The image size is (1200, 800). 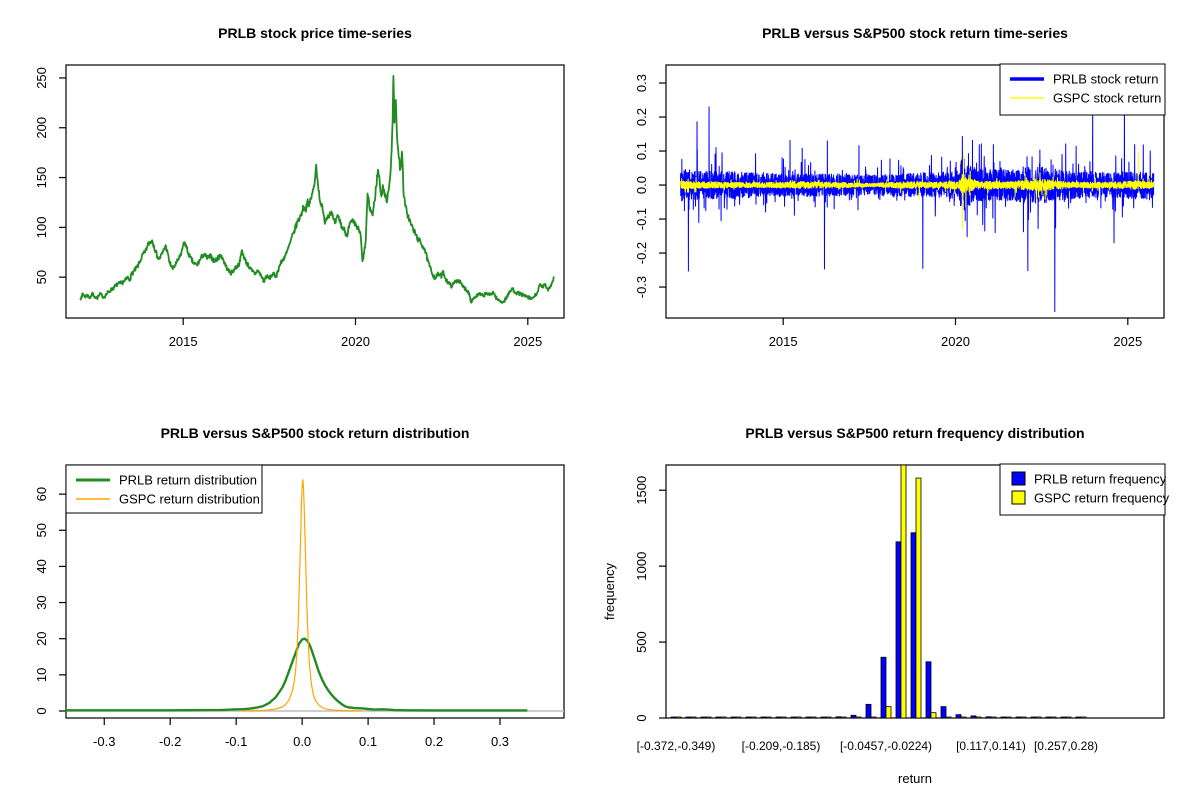 What do you see at coordinates (41, 602) in the screenshot?
I see `y-tick-label: 30` at bounding box center [41, 602].